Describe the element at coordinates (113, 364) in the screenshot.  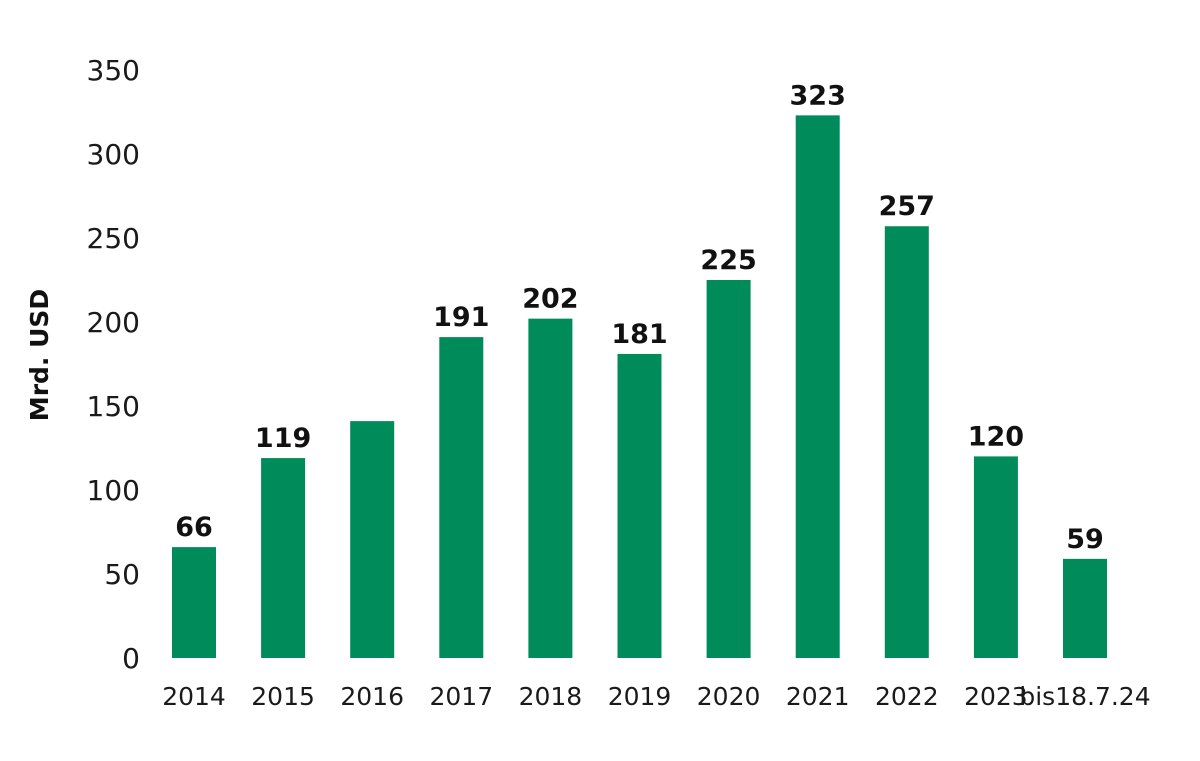
I see `y-tick-labels: 0 50 100 150 200 250 300 350` at that location.